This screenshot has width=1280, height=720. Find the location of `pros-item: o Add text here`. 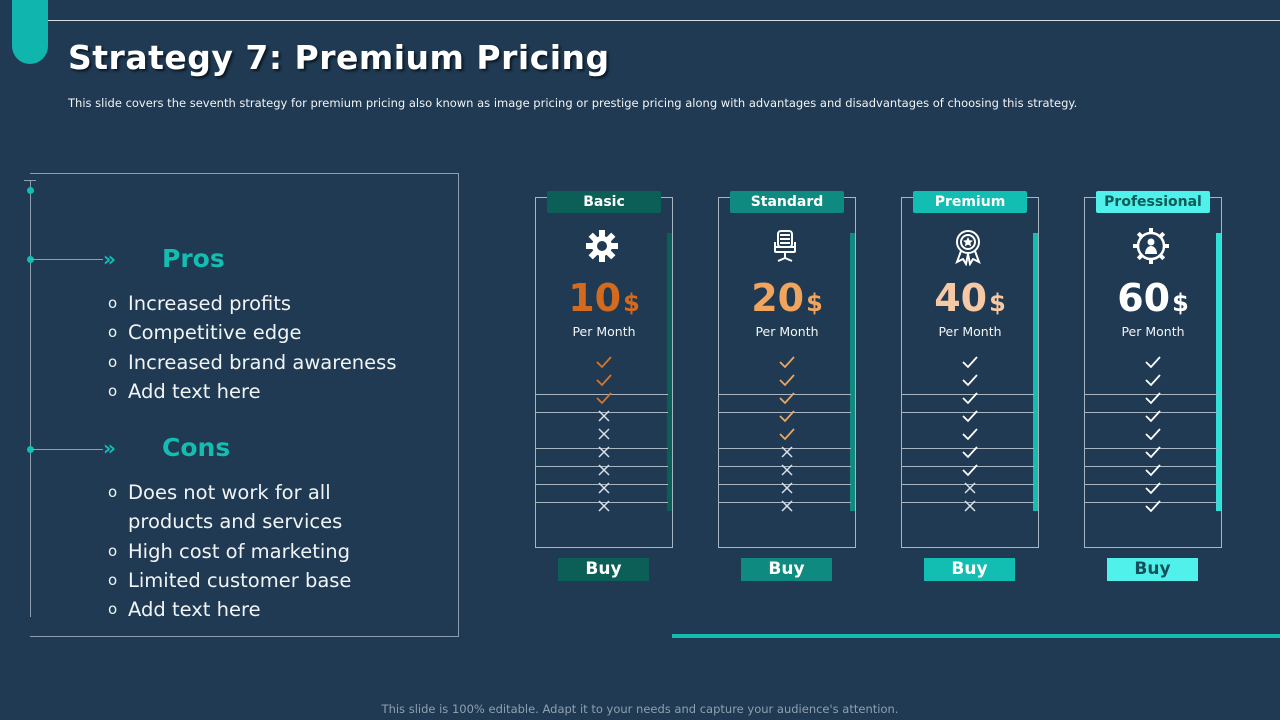

pros-item: o Add text here is located at coordinates (252, 391).